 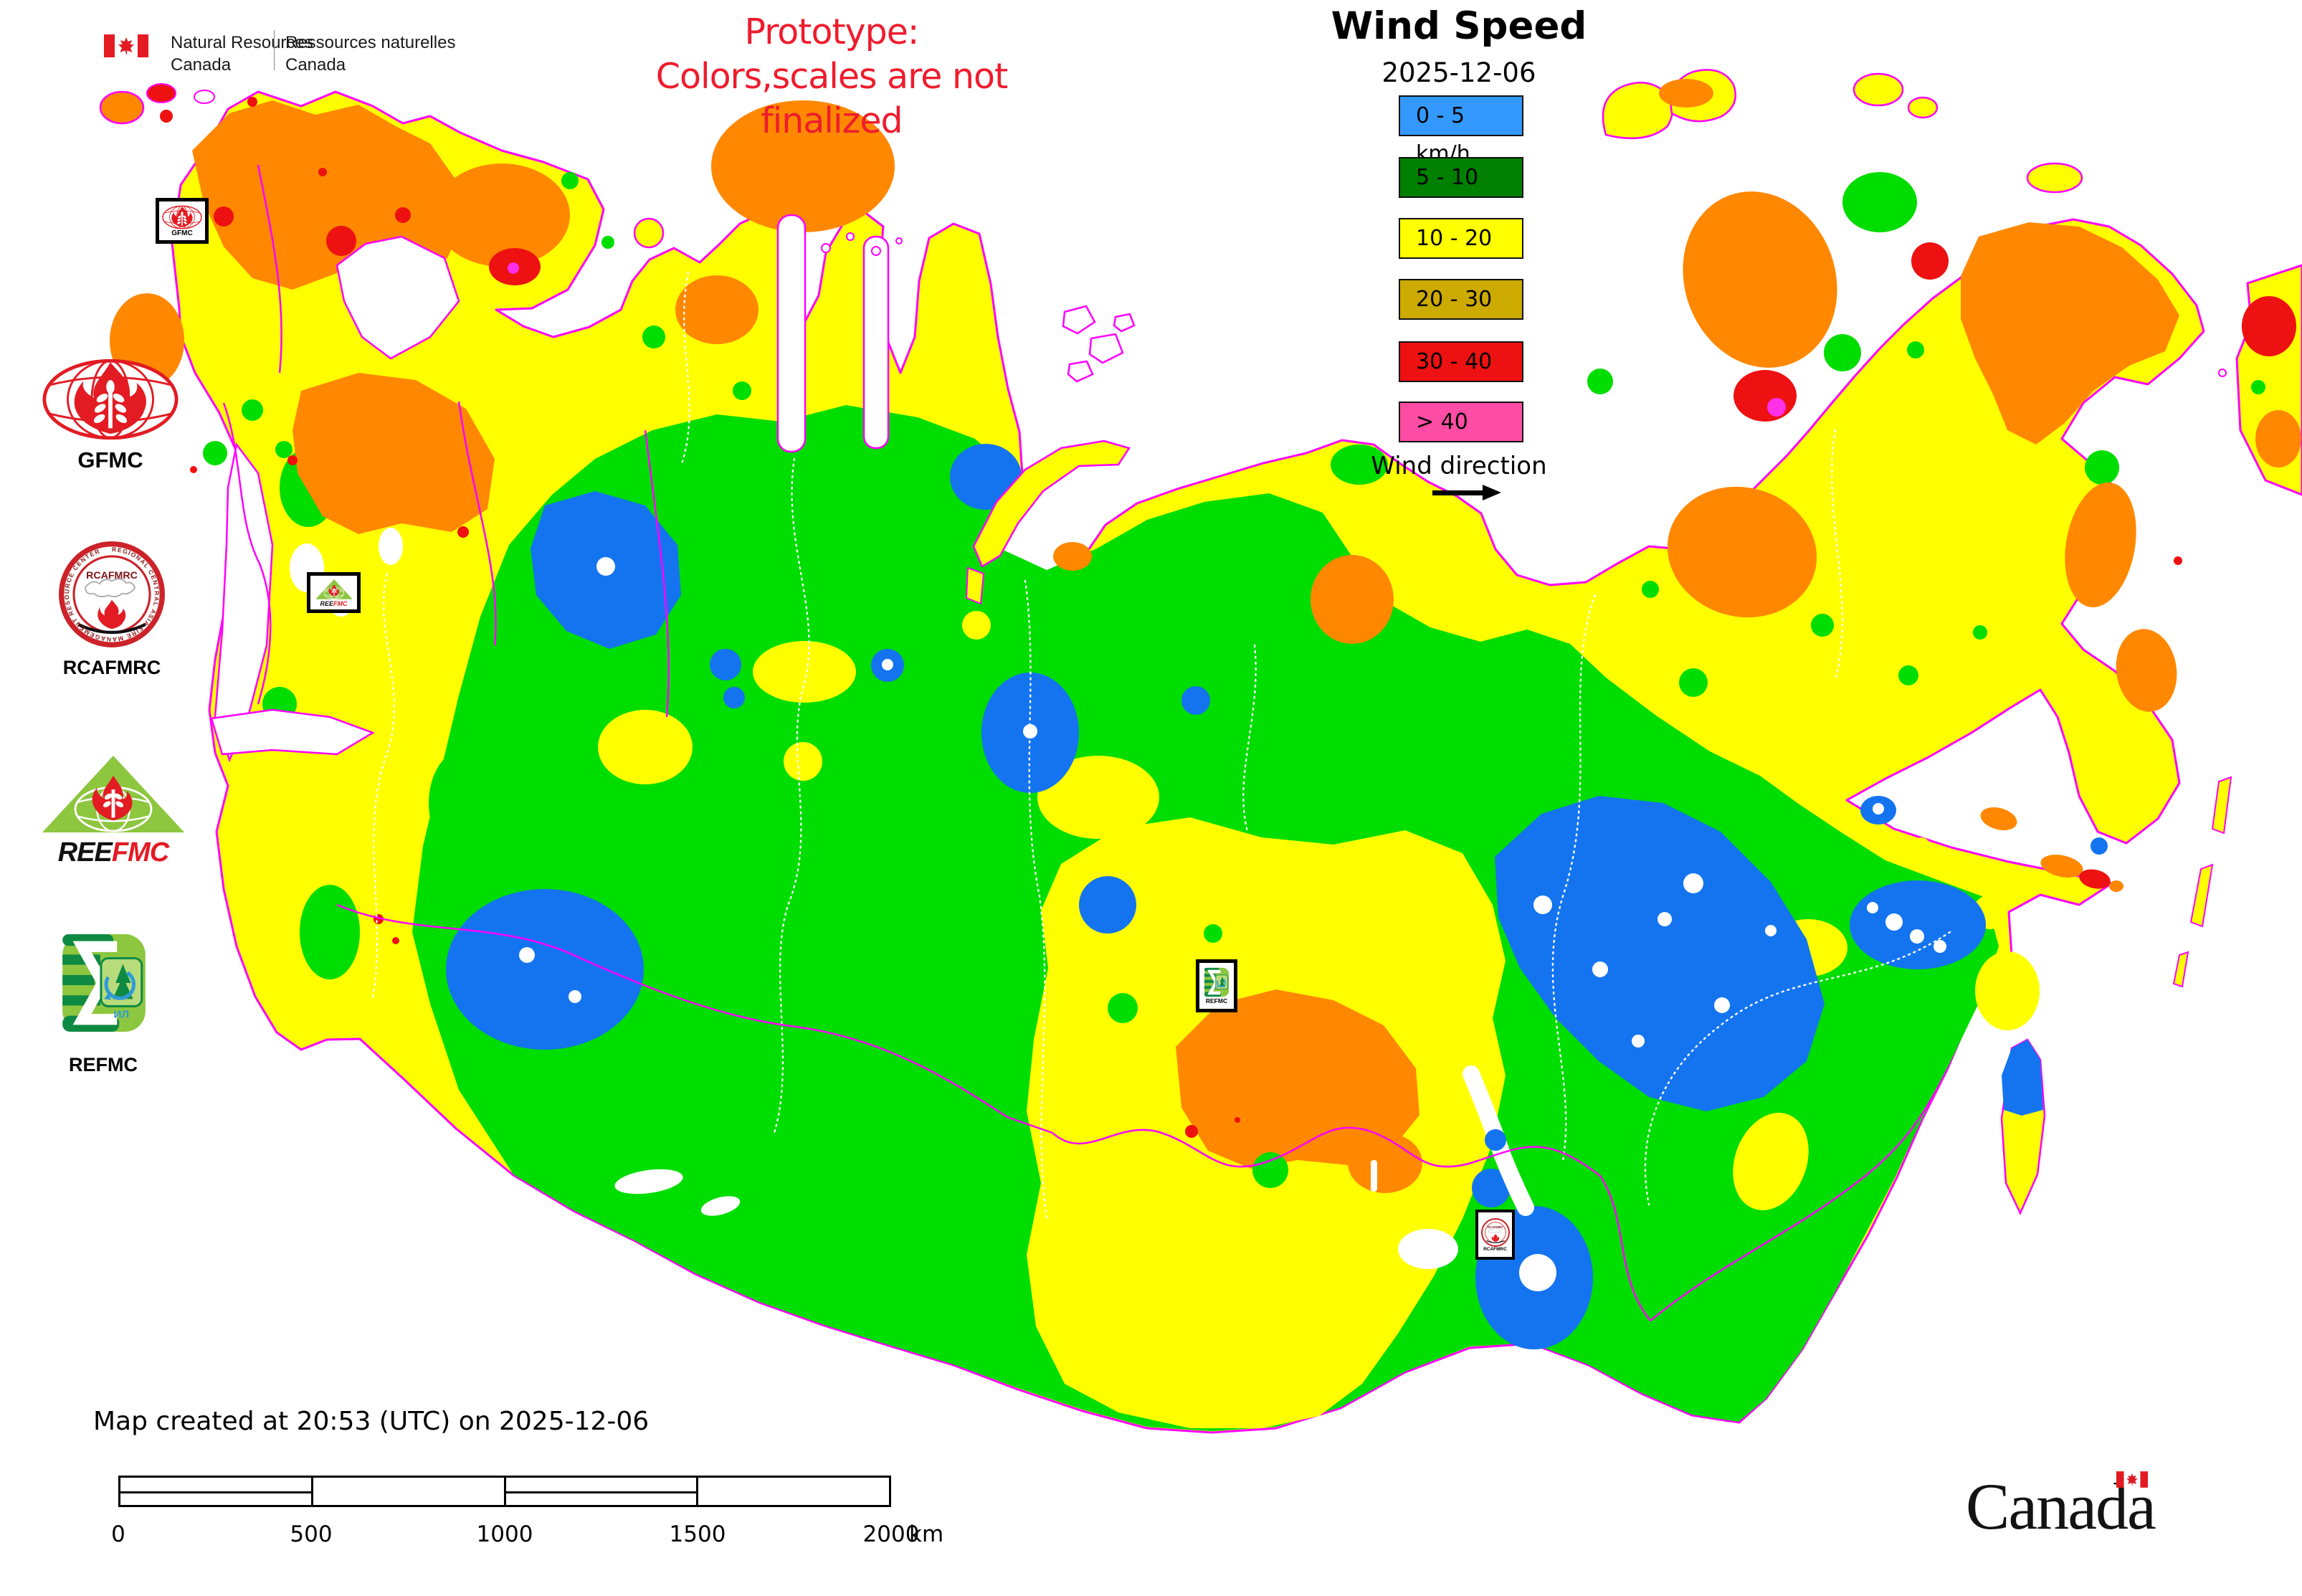 What do you see at coordinates (122, 1015) in the screenshot?
I see `svg-text: ИЛ` at bounding box center [122, 1015].